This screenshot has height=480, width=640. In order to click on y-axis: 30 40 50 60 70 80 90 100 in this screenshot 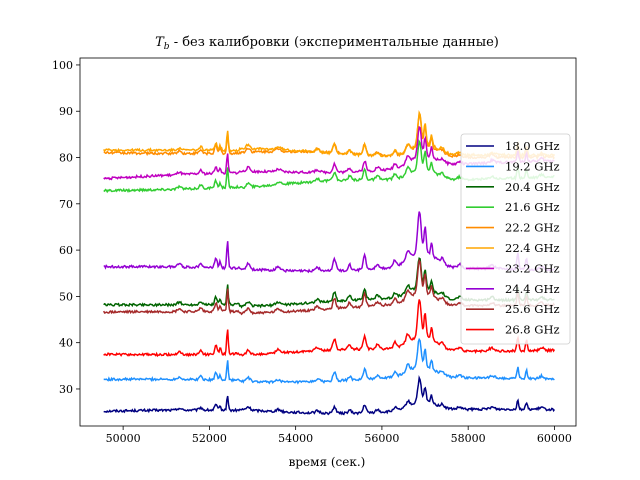, I will do `click(66, 227)`.